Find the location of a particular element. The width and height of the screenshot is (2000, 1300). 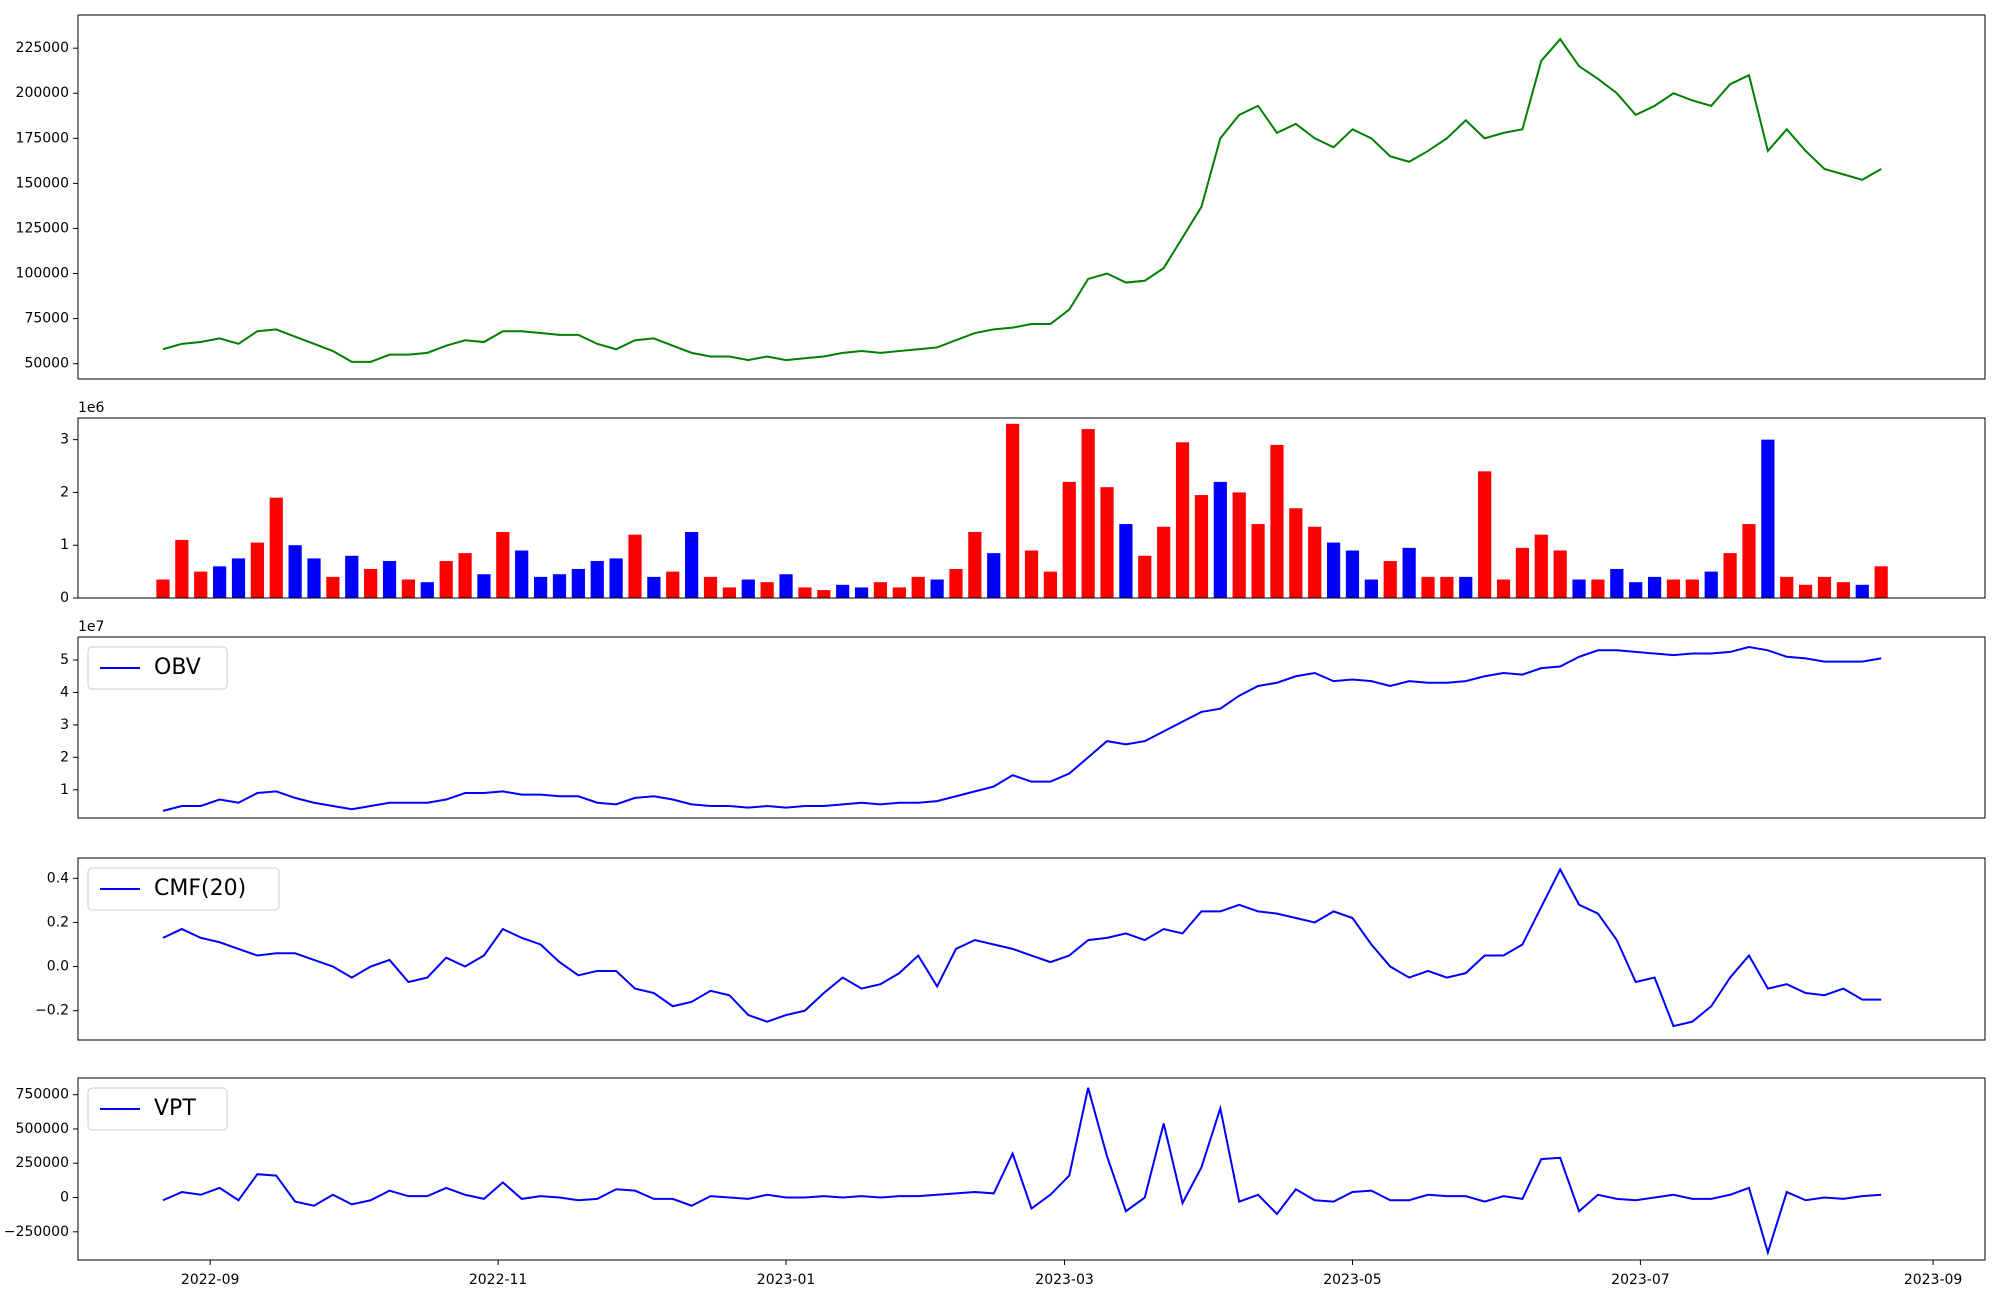

legend: CMF(20) is located at coordinates (183, 889).